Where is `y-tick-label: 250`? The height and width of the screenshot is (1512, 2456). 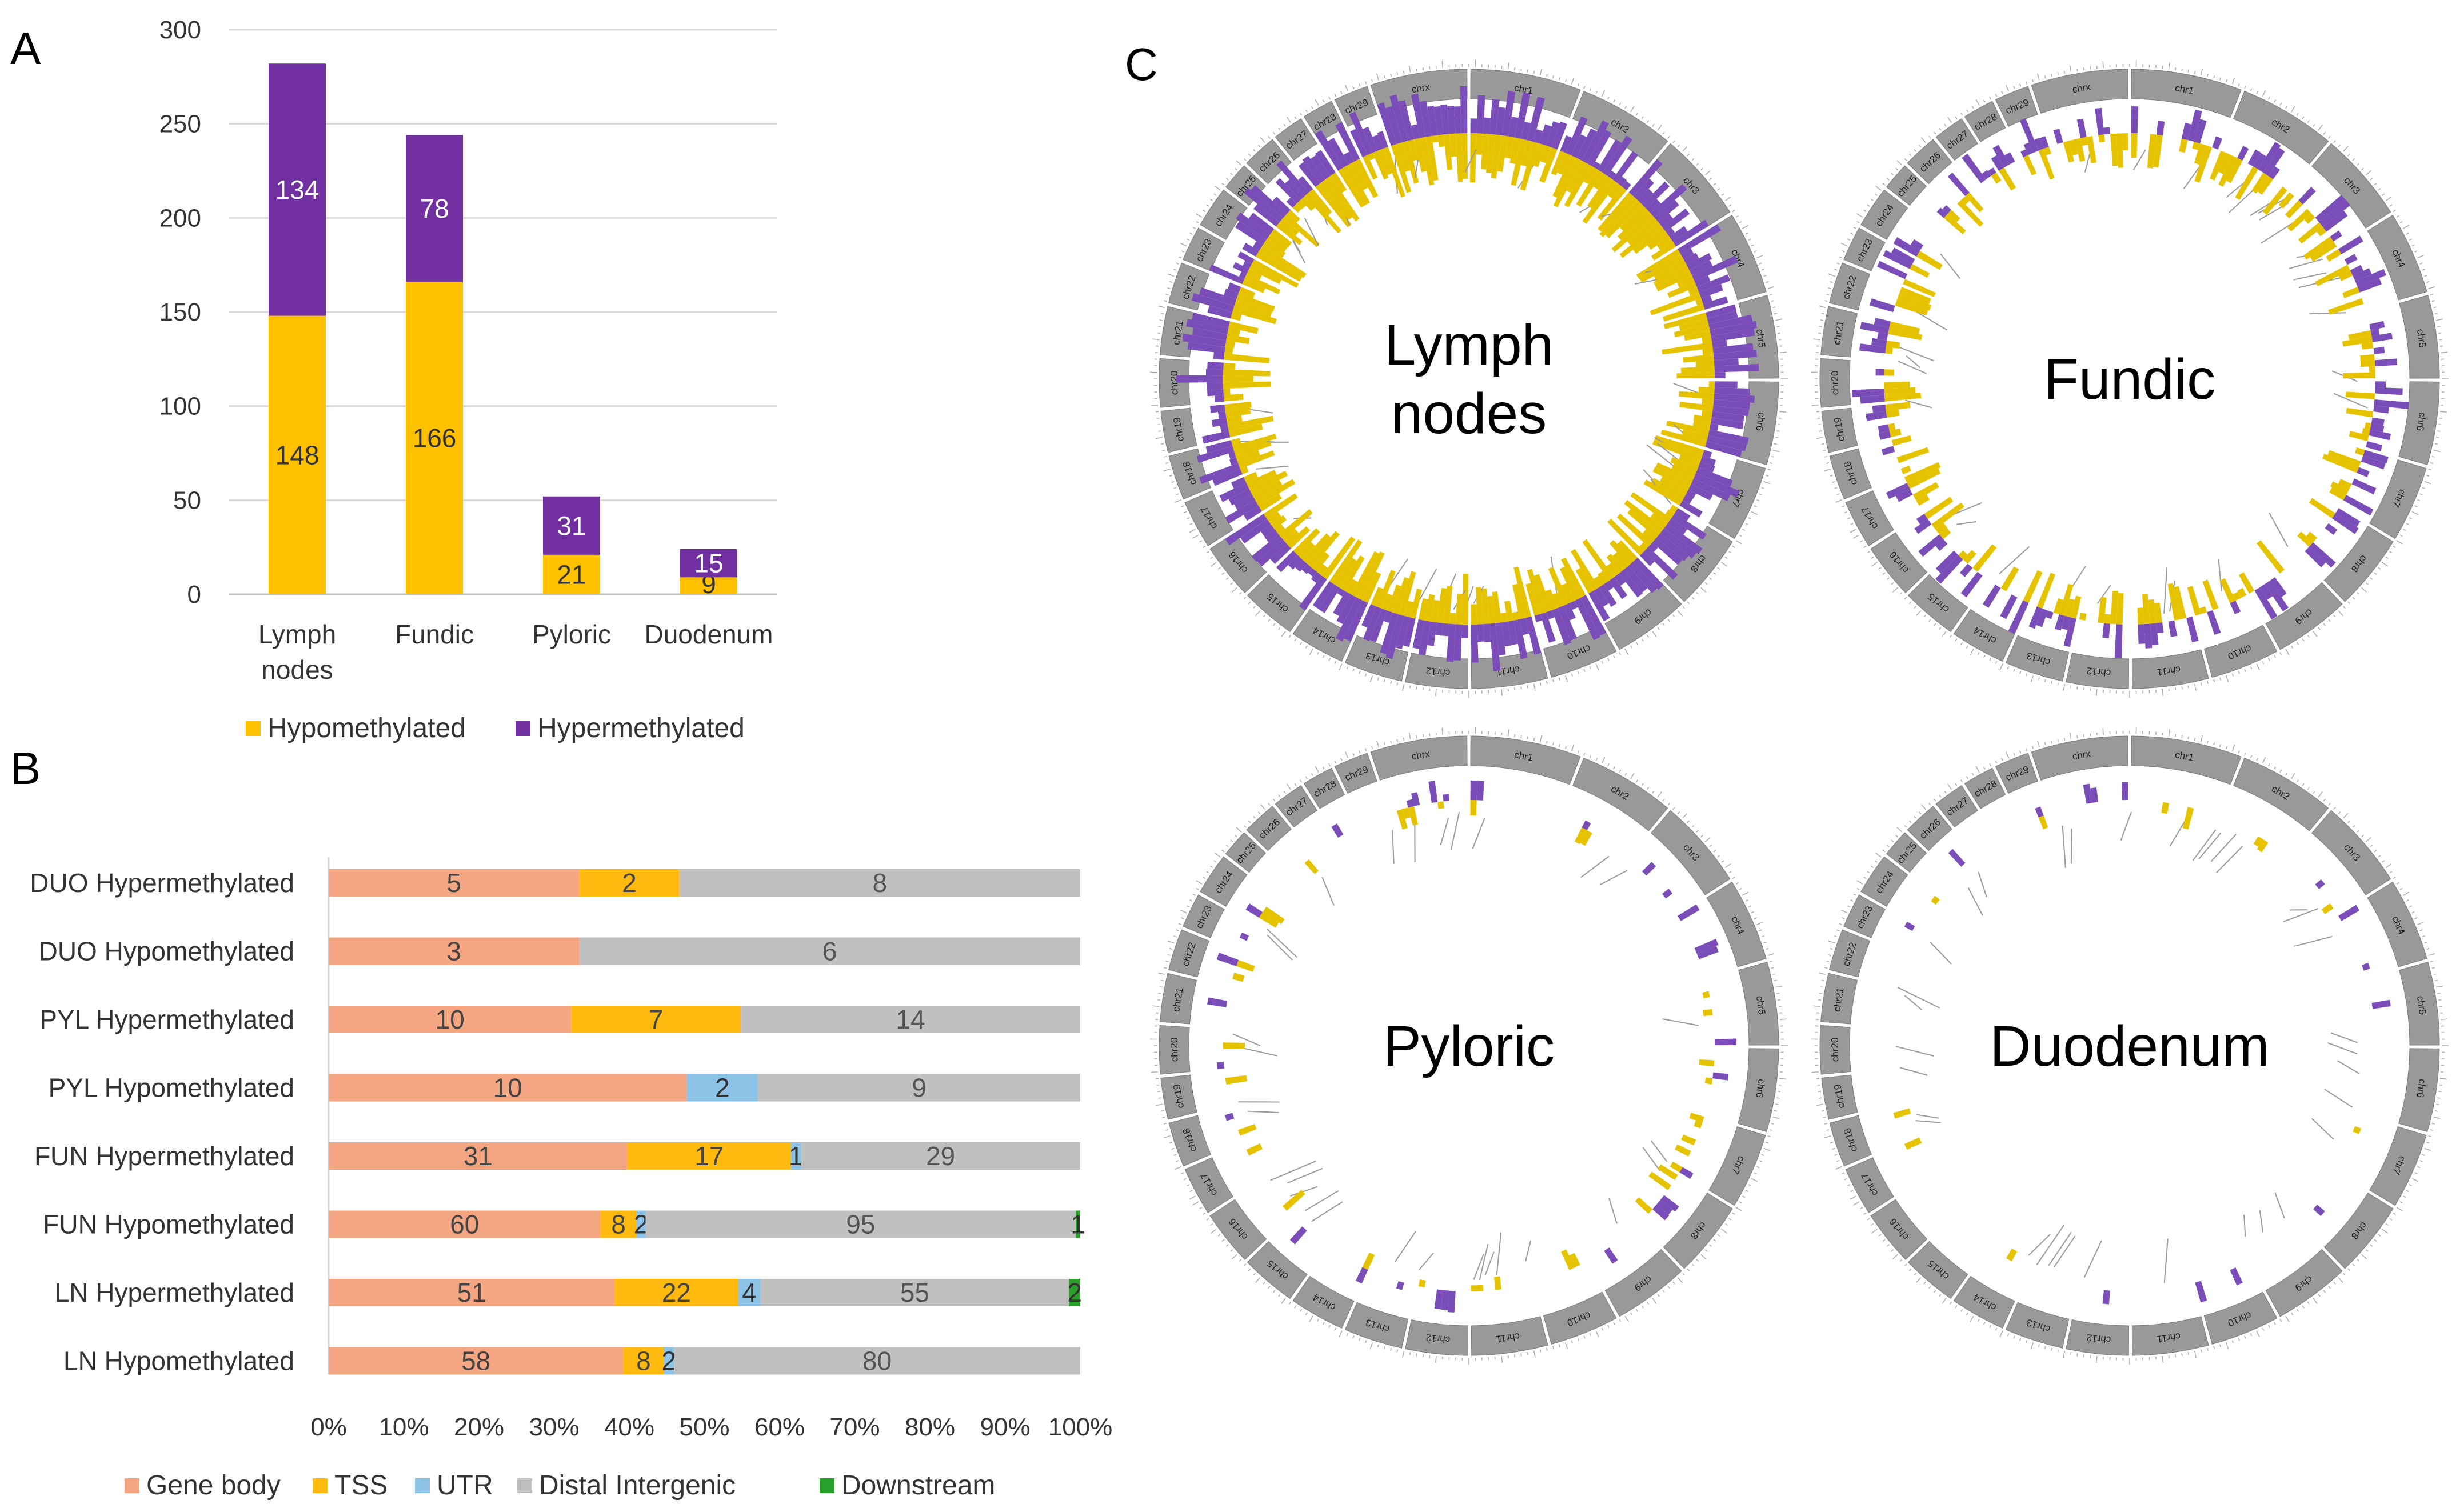 y-tick-label: 250 is located at coordinates (180, 124).